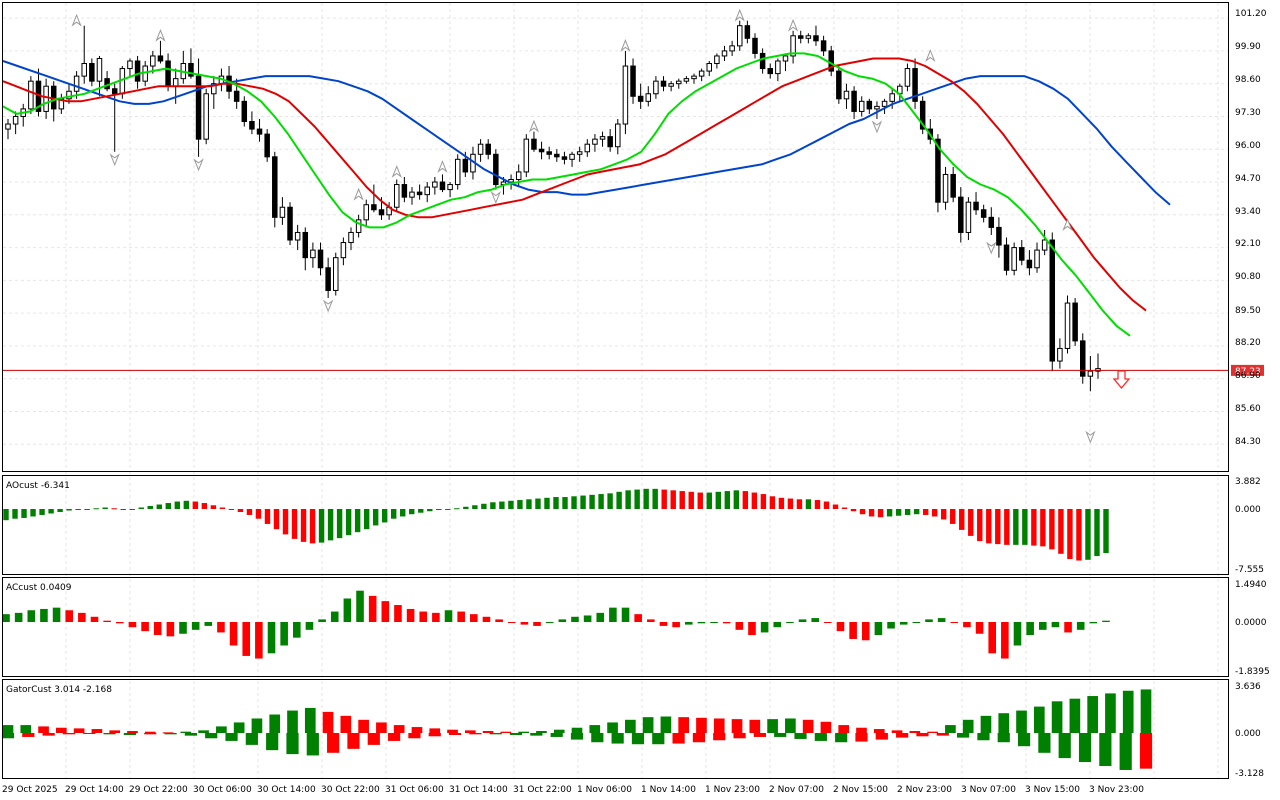 The image size is (1280, 800). Describe the element at coordinates (1248, 146) in the screenshot. I see `price-axis-label: 96.00` at that location.